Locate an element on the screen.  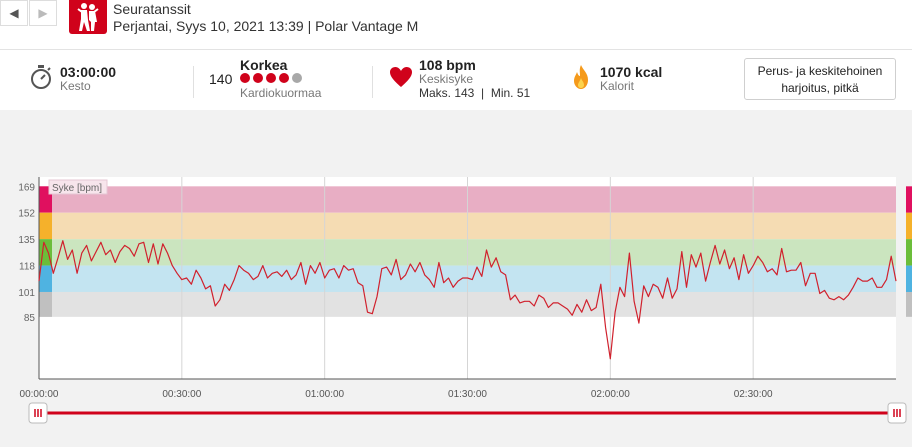
training-benefit-line2: harjoitus, pitkä is located at coordinates (820, 88).